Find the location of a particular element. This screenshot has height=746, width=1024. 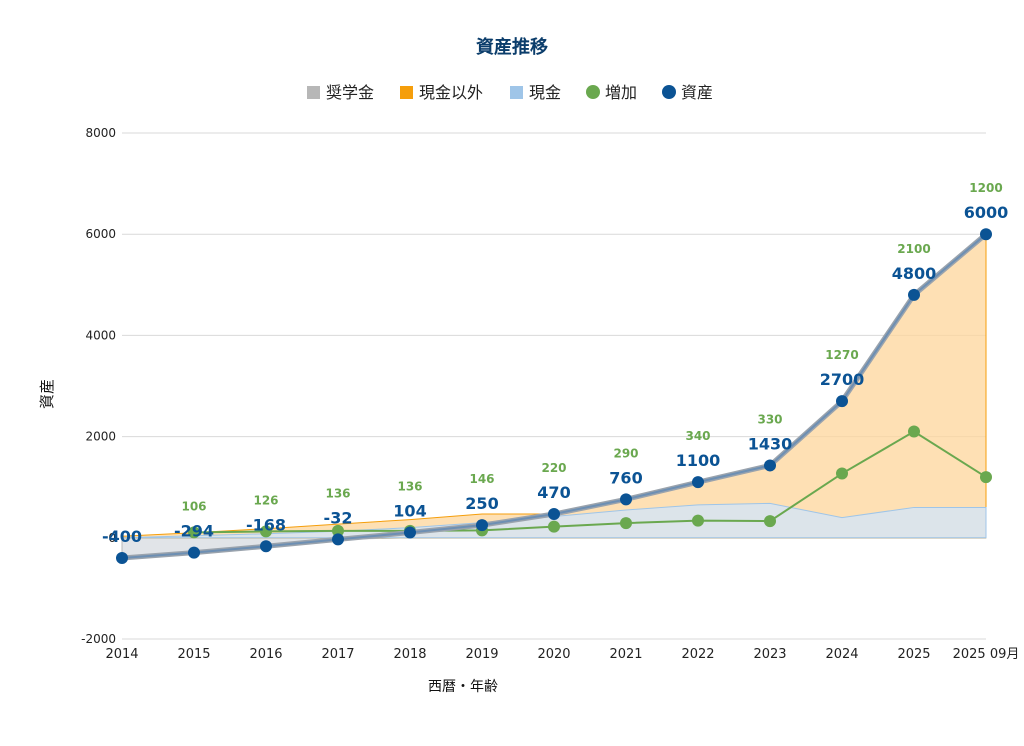

data-label: 330 is located at coordinates (769, 419).